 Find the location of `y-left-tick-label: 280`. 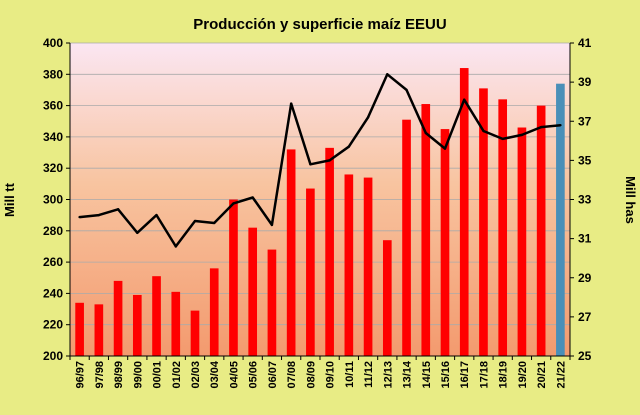

y-left-tick-label: 280 is located at coordinates (53, 231).